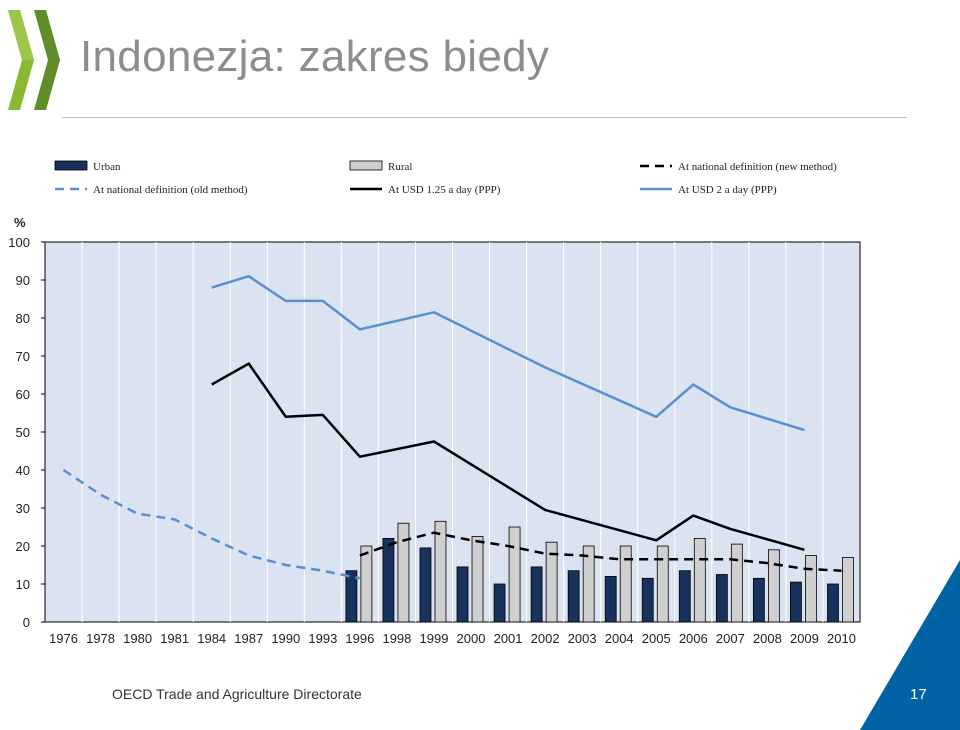 The image size is (960, 730). Describe the element at coordinates (796, 602) in the screenshot. I see `bar-urban-2009` at that location.